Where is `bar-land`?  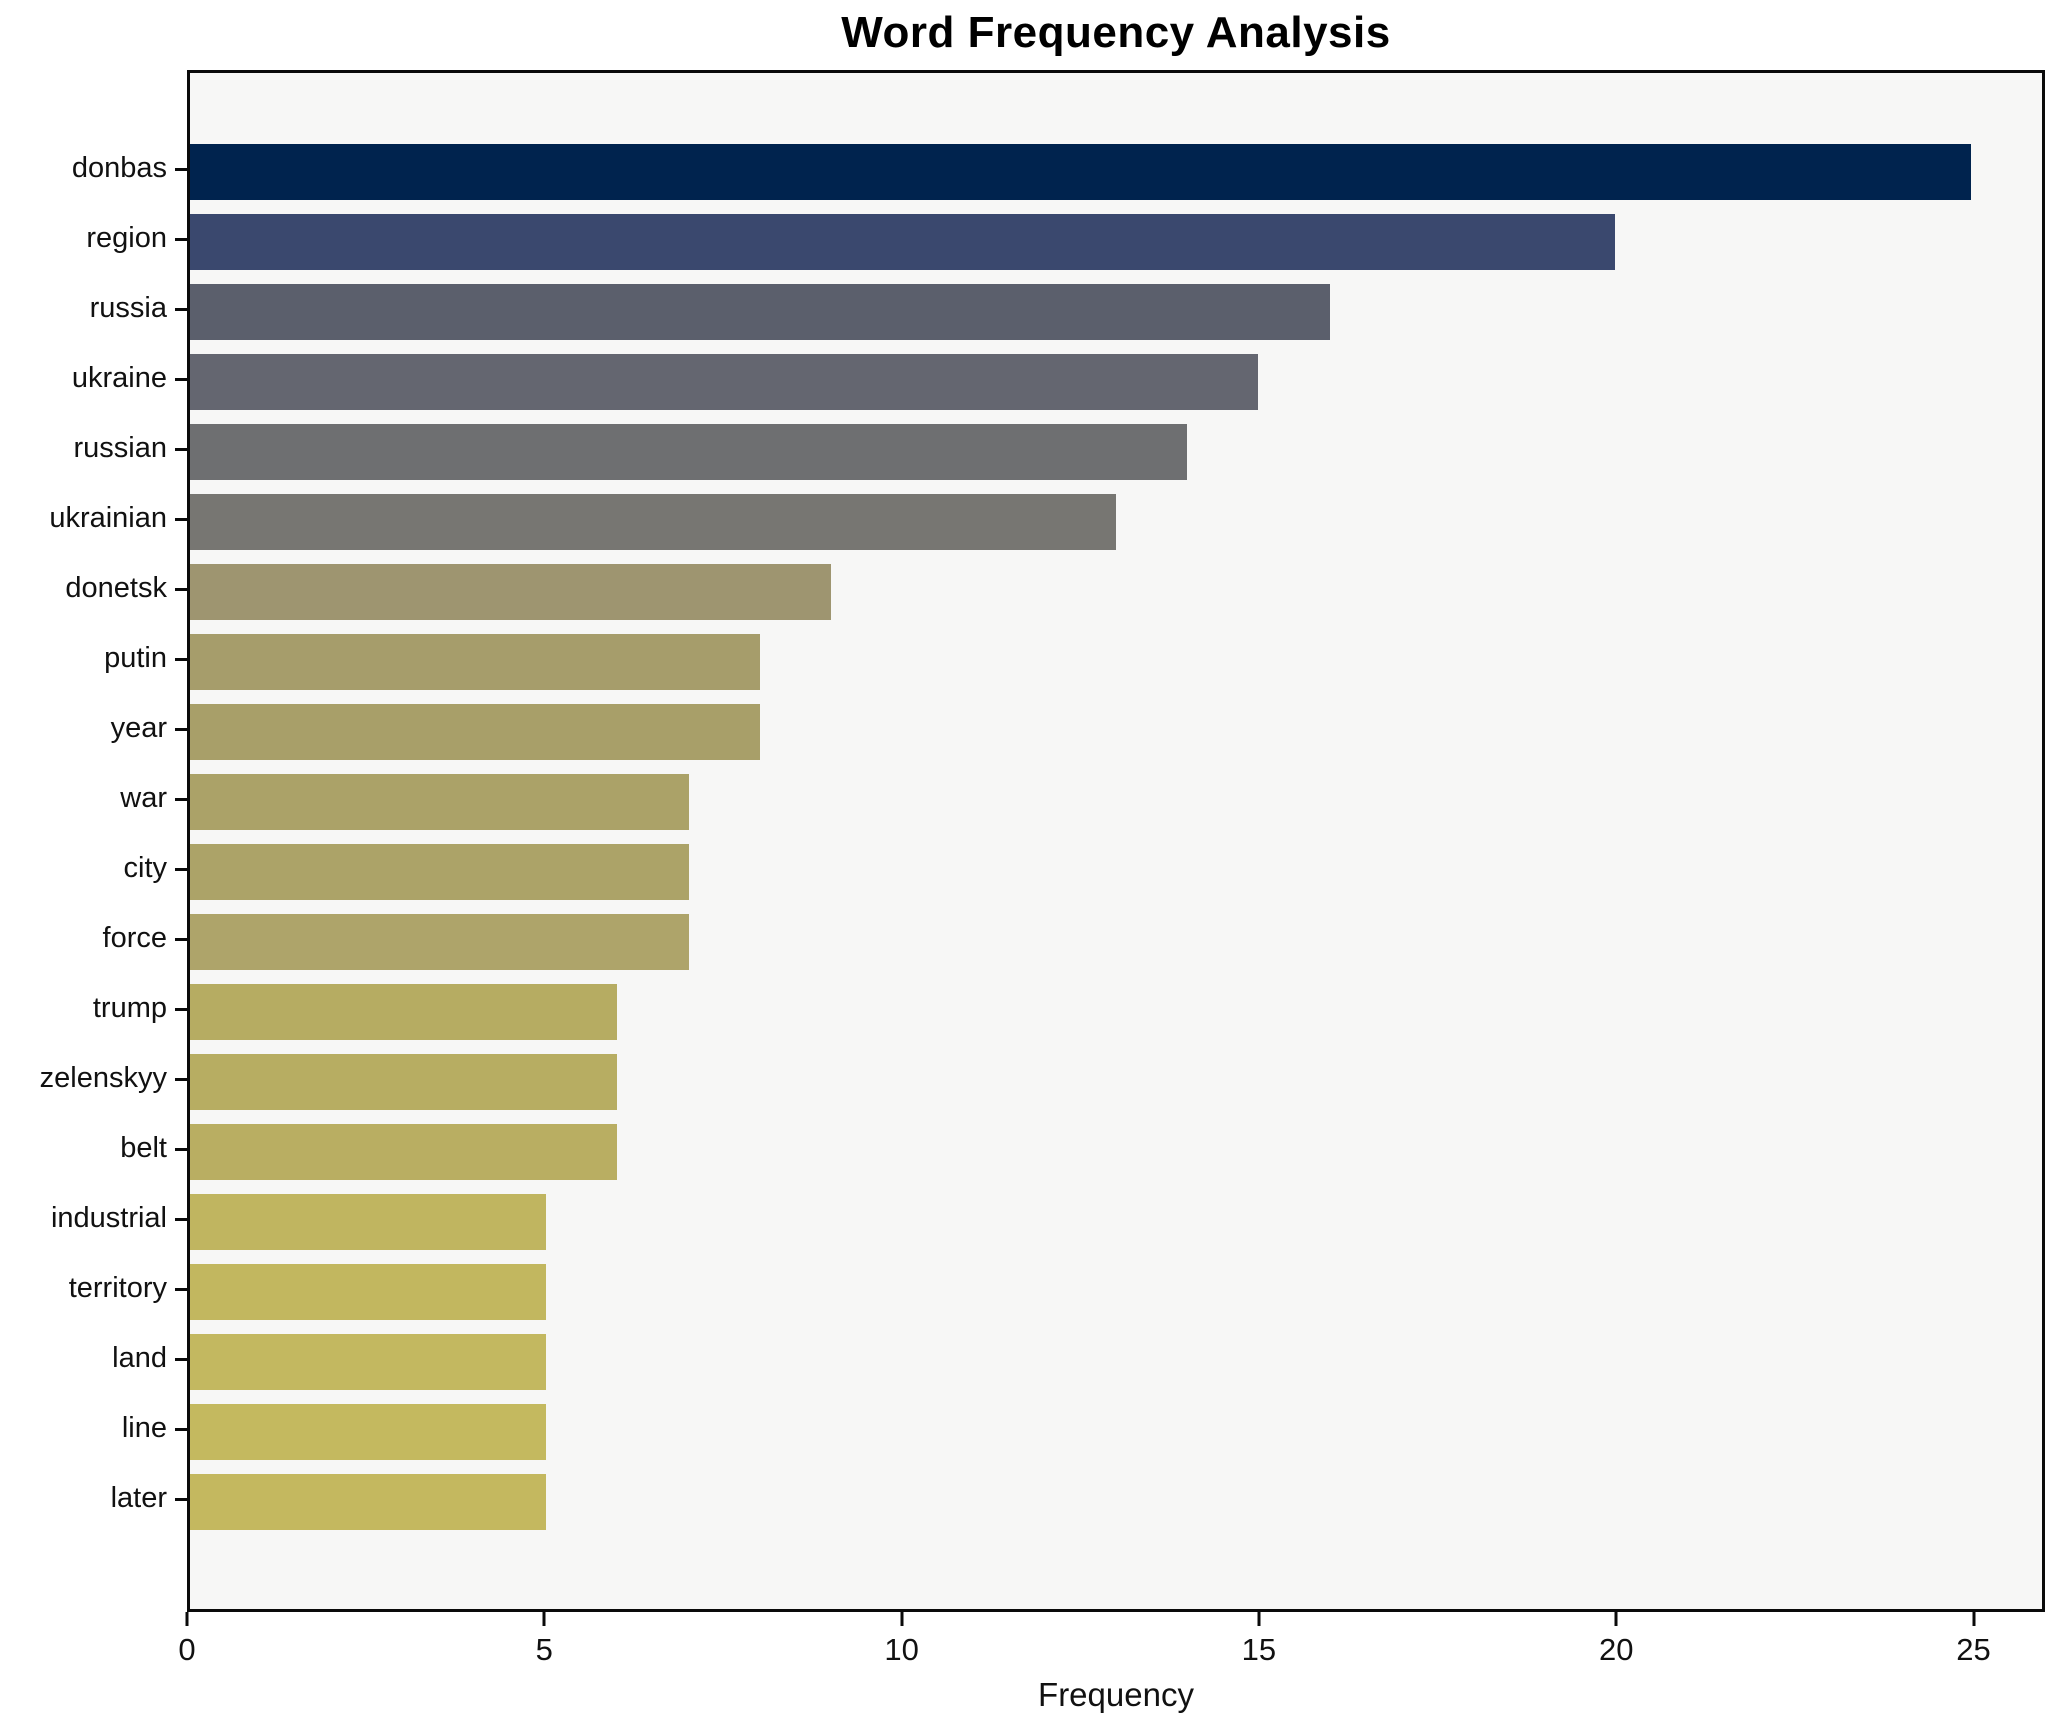
bar-land is located at coordinates (368, 1362).